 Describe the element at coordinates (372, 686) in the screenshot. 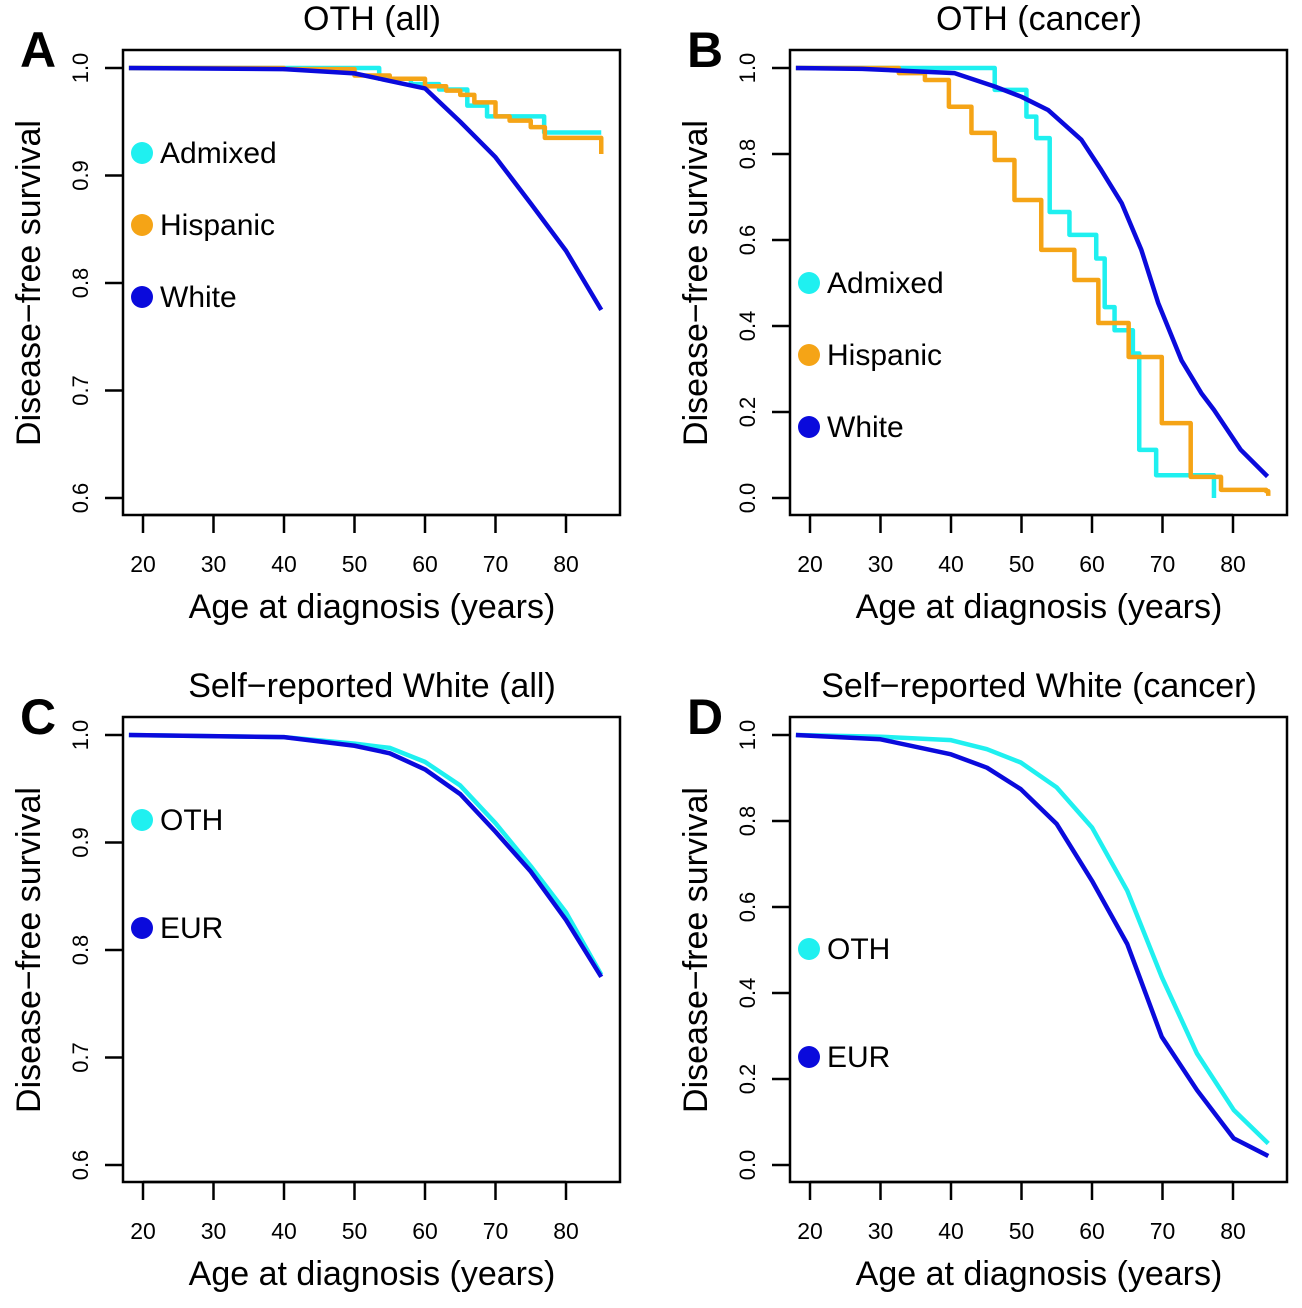

I see `panel-title: Self−reported White (all)` at that location.